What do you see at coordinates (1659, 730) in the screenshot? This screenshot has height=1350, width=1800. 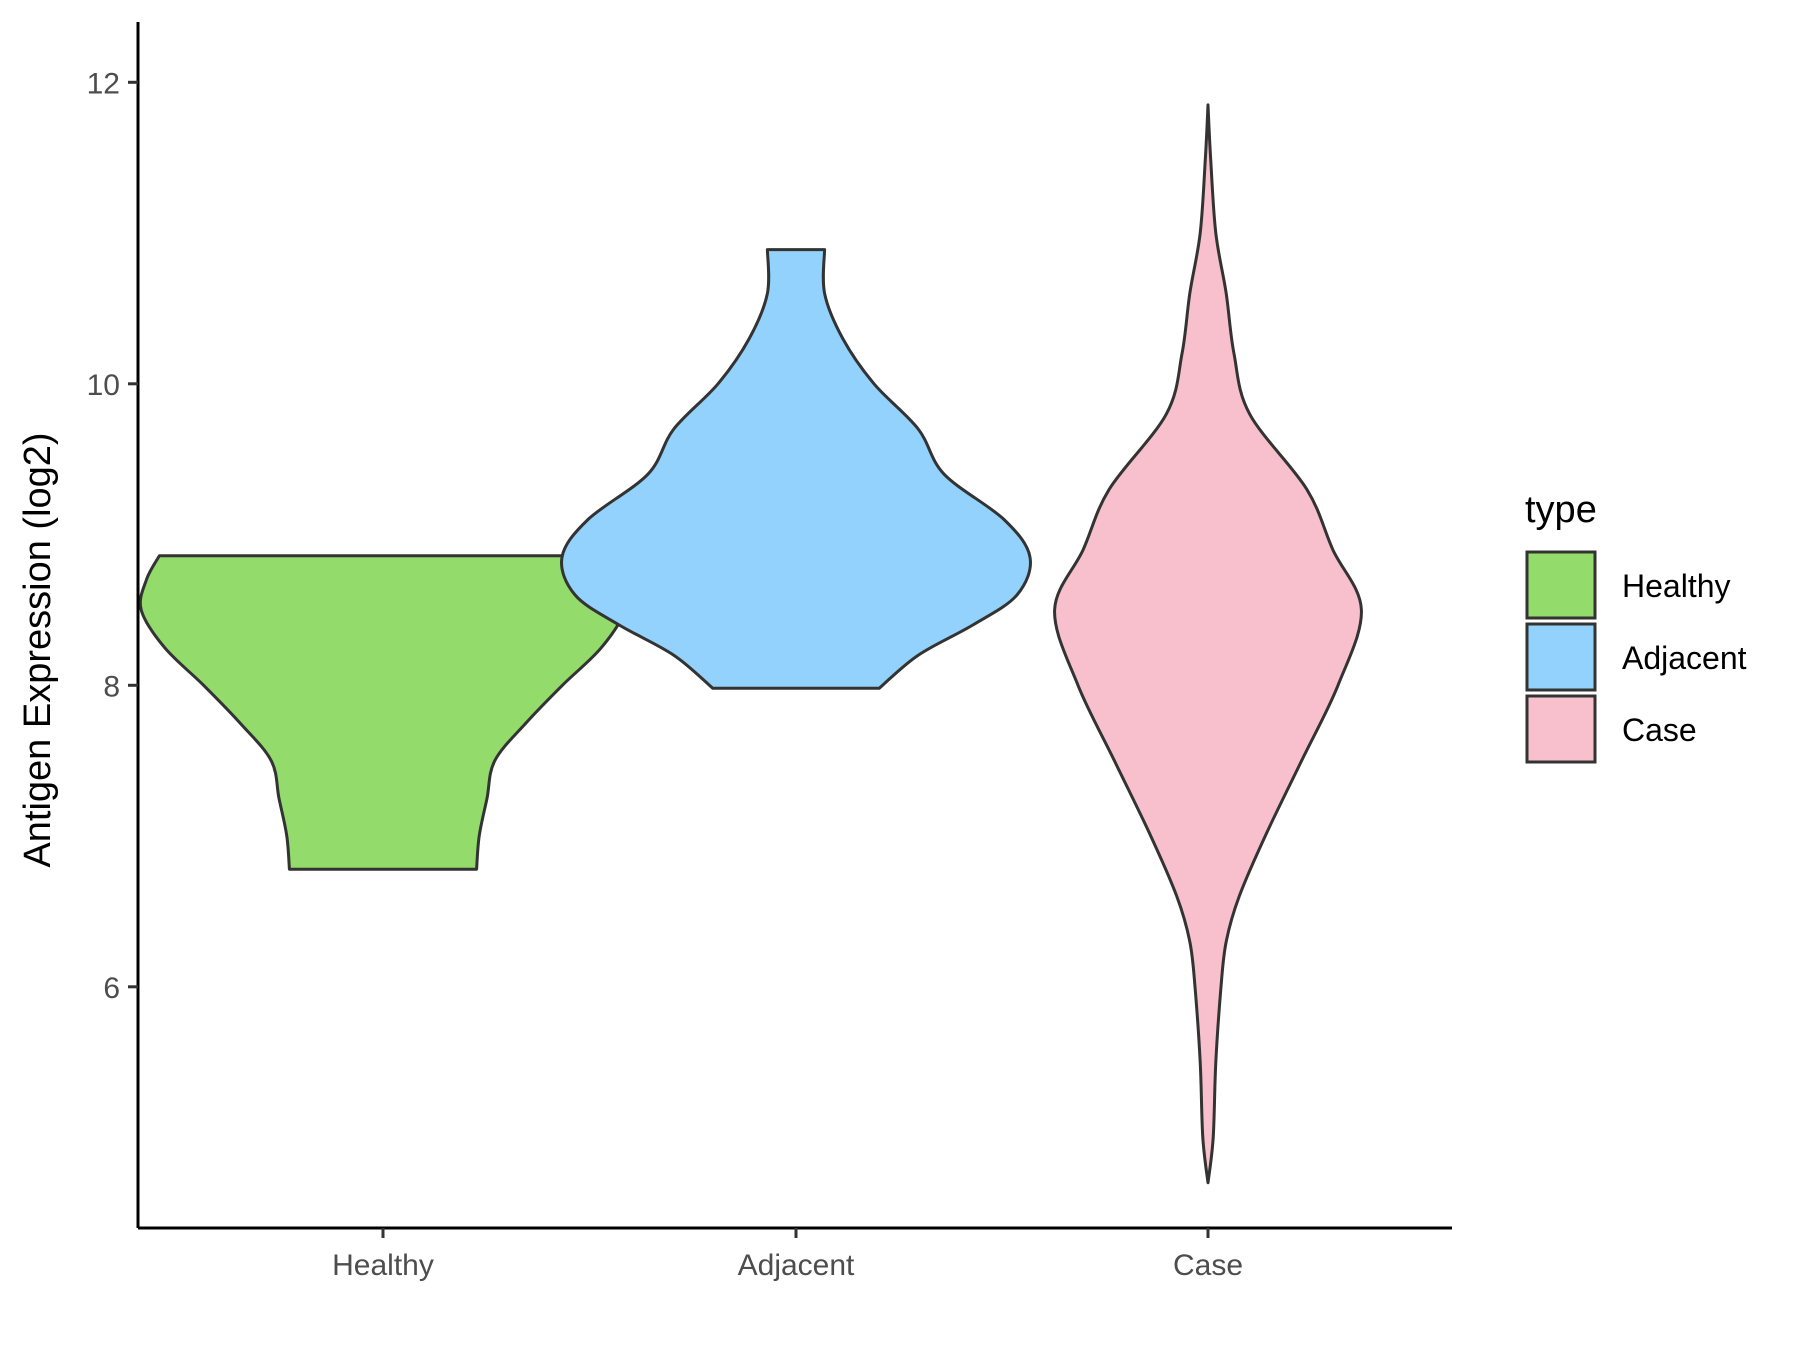 I see `legend-label-case: Case` at bounding box center [1659, 730].